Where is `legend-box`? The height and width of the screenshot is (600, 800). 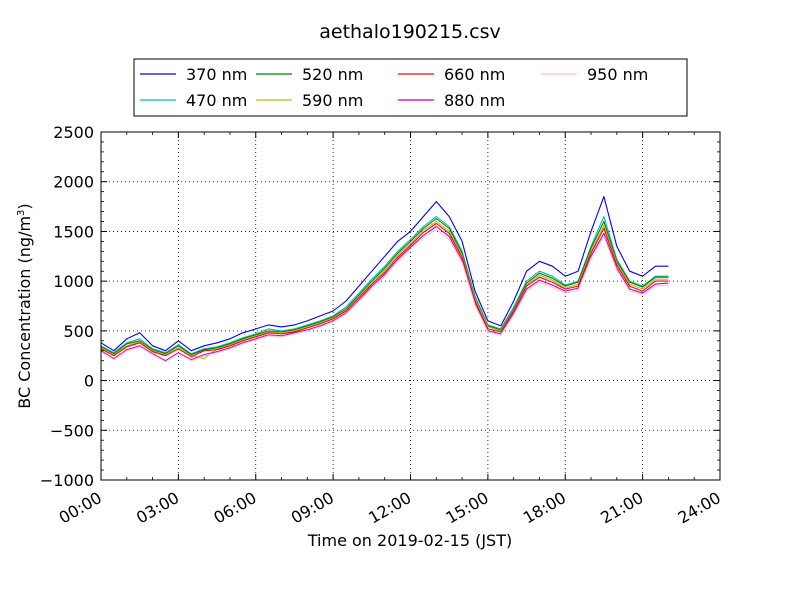
legend-box is located at coordinates (410, 87).